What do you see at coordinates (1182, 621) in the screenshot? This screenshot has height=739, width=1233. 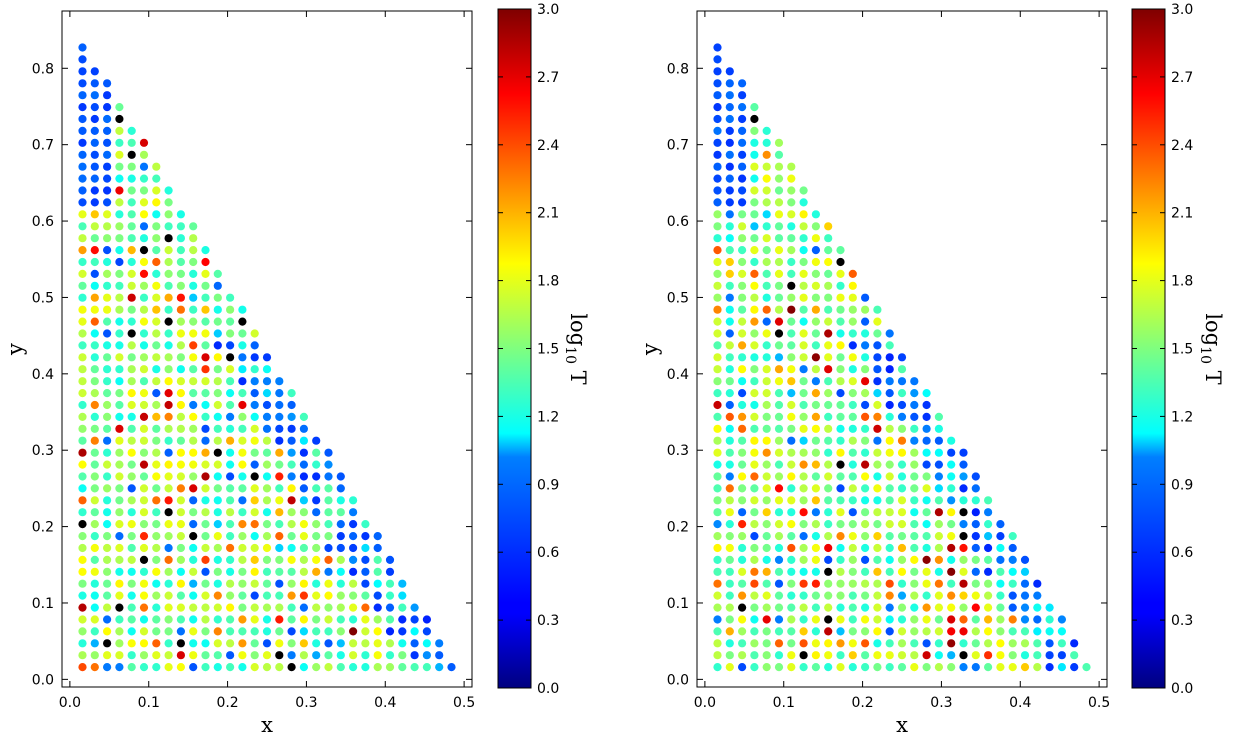 I see `colorbar-tick-label: 0.3` at bounding box center [1182, 621].